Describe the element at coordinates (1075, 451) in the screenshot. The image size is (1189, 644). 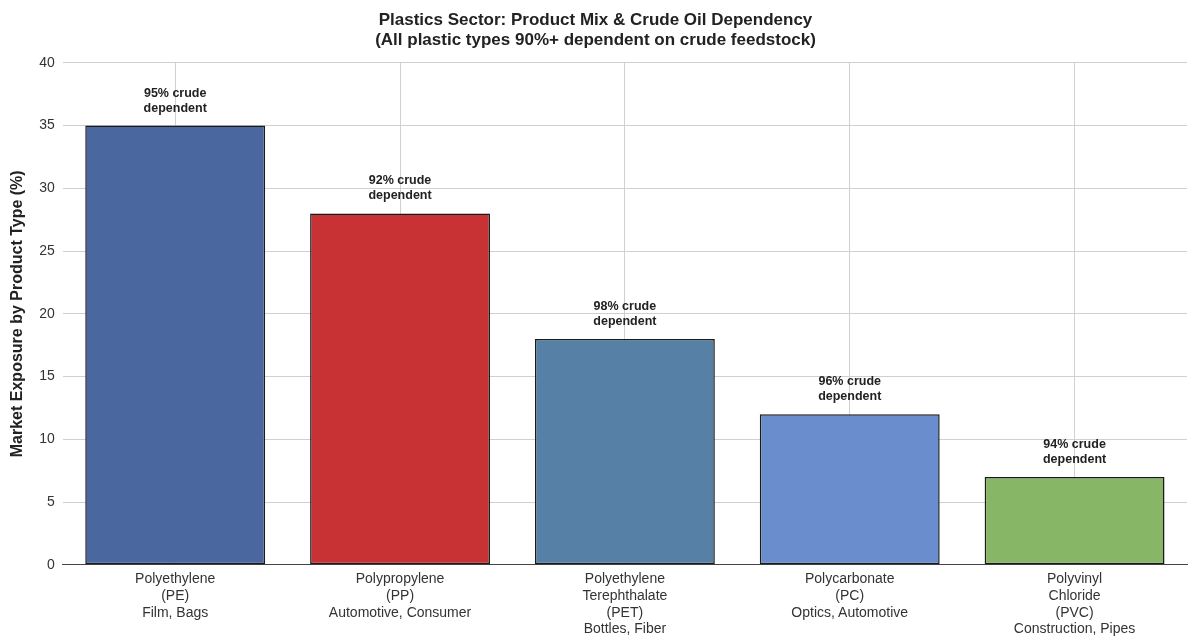
I see `annotation: 94% crude dependent` at that location.